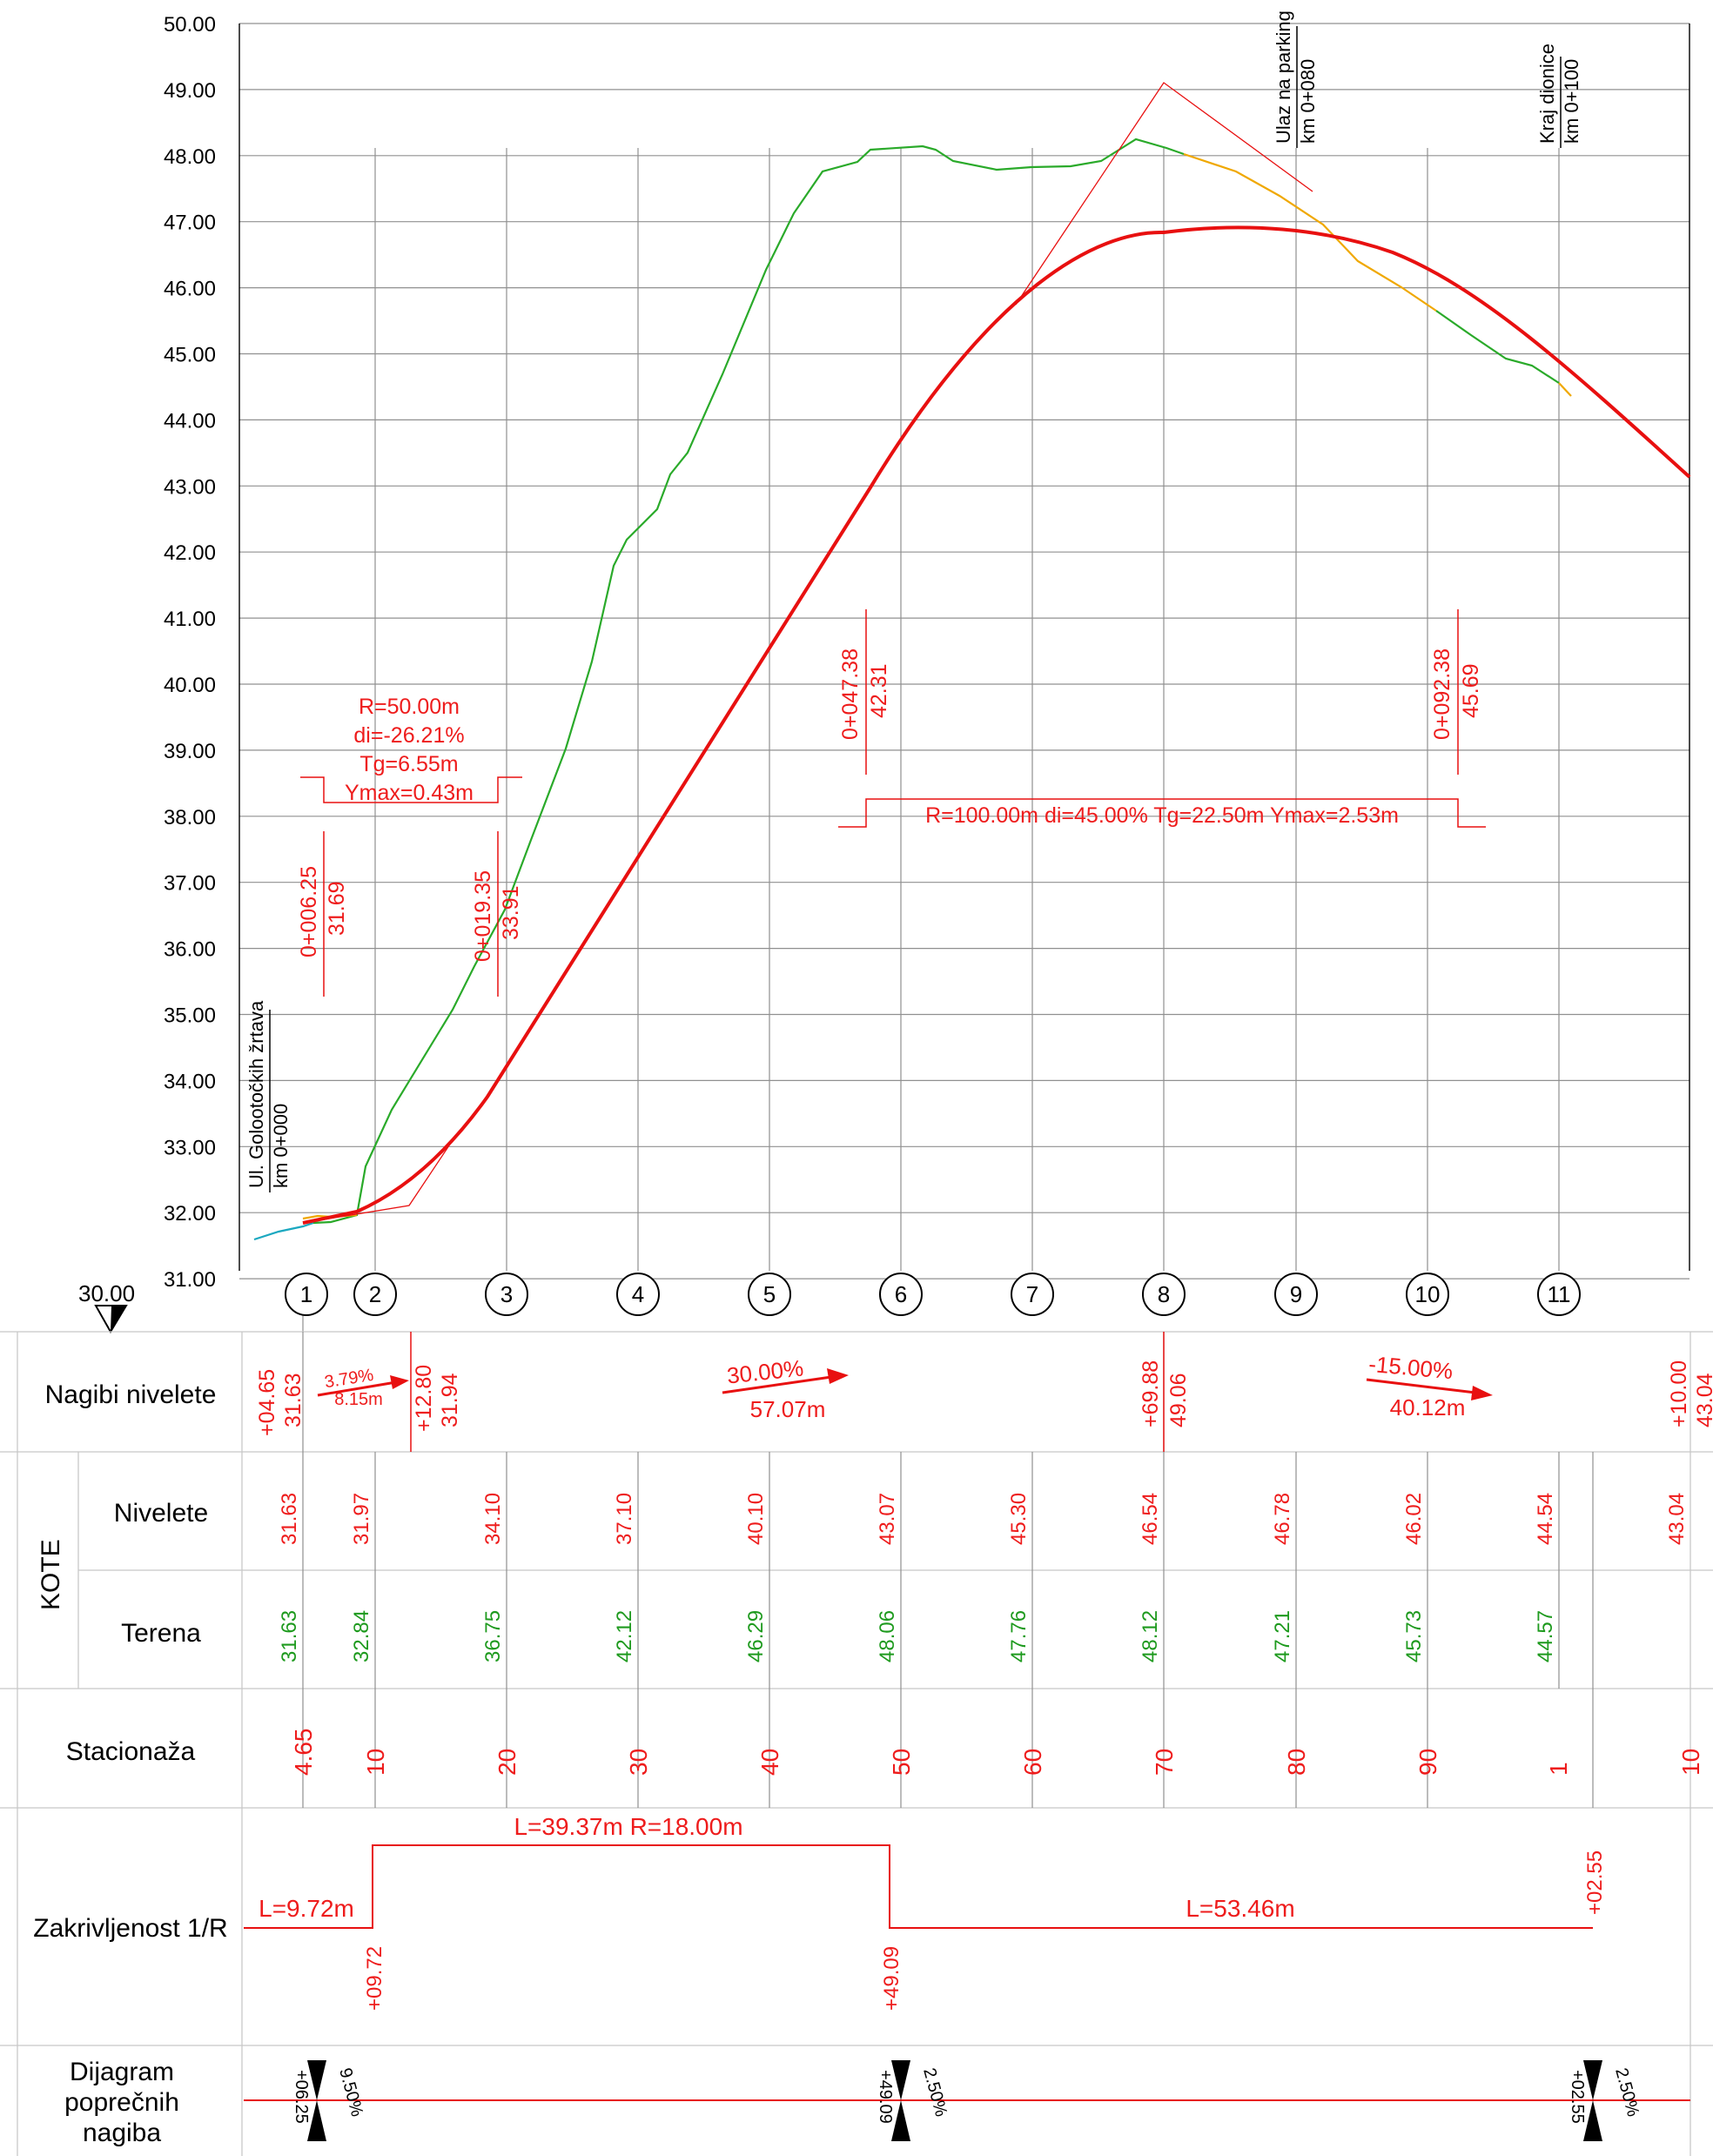 The image size is (1713, 2156). What do you see at coordinates (256, 1094) in the screenshot?
I see `start-street-label: Ul. Golootočkih žrtava` at bounding box center [256, 1094].